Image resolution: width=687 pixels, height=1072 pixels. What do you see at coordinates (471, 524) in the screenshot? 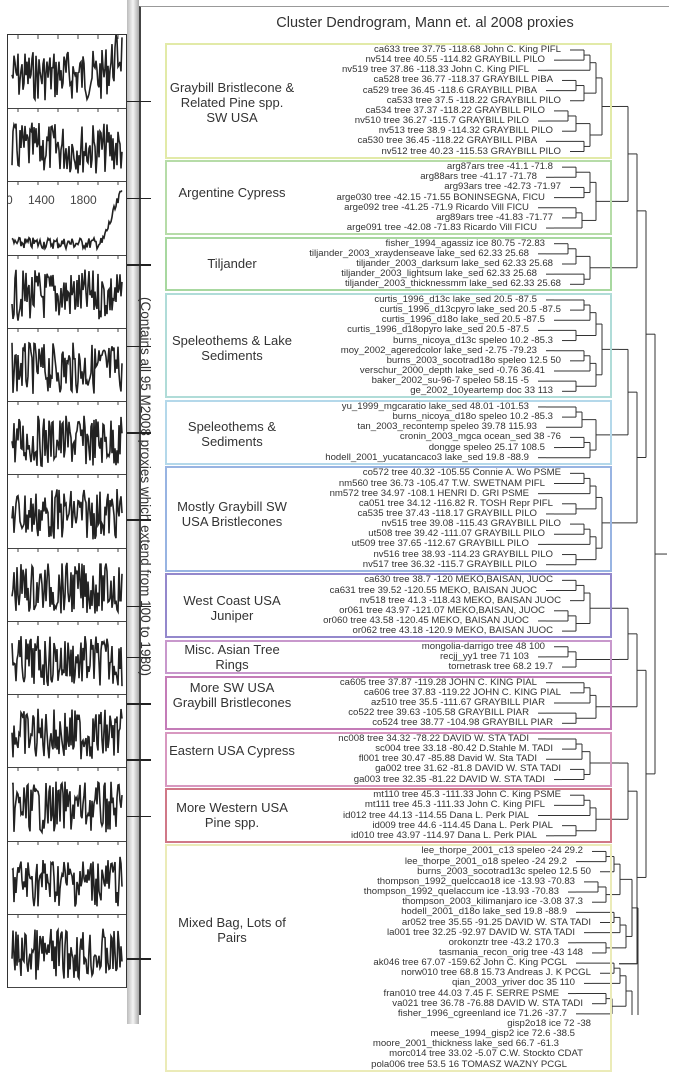
I see `leaf-label: nv515 tree 39.08 -115.43 GRAYBILL PILO` at bounding box center [471, 524].